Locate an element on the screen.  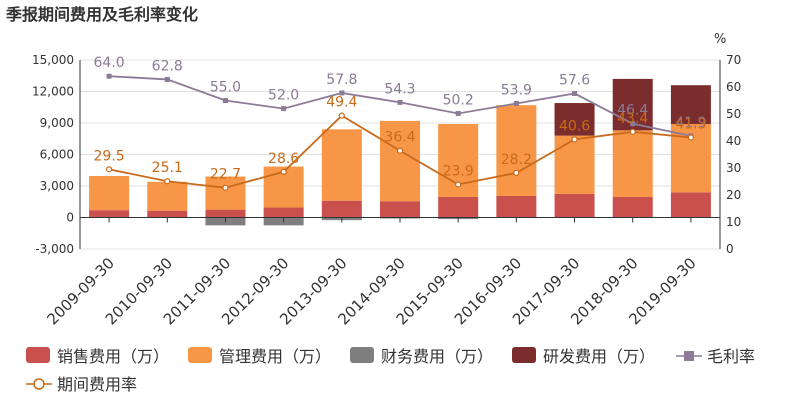
y-right-tick-label: 10 is located at coordinates (733, 222).